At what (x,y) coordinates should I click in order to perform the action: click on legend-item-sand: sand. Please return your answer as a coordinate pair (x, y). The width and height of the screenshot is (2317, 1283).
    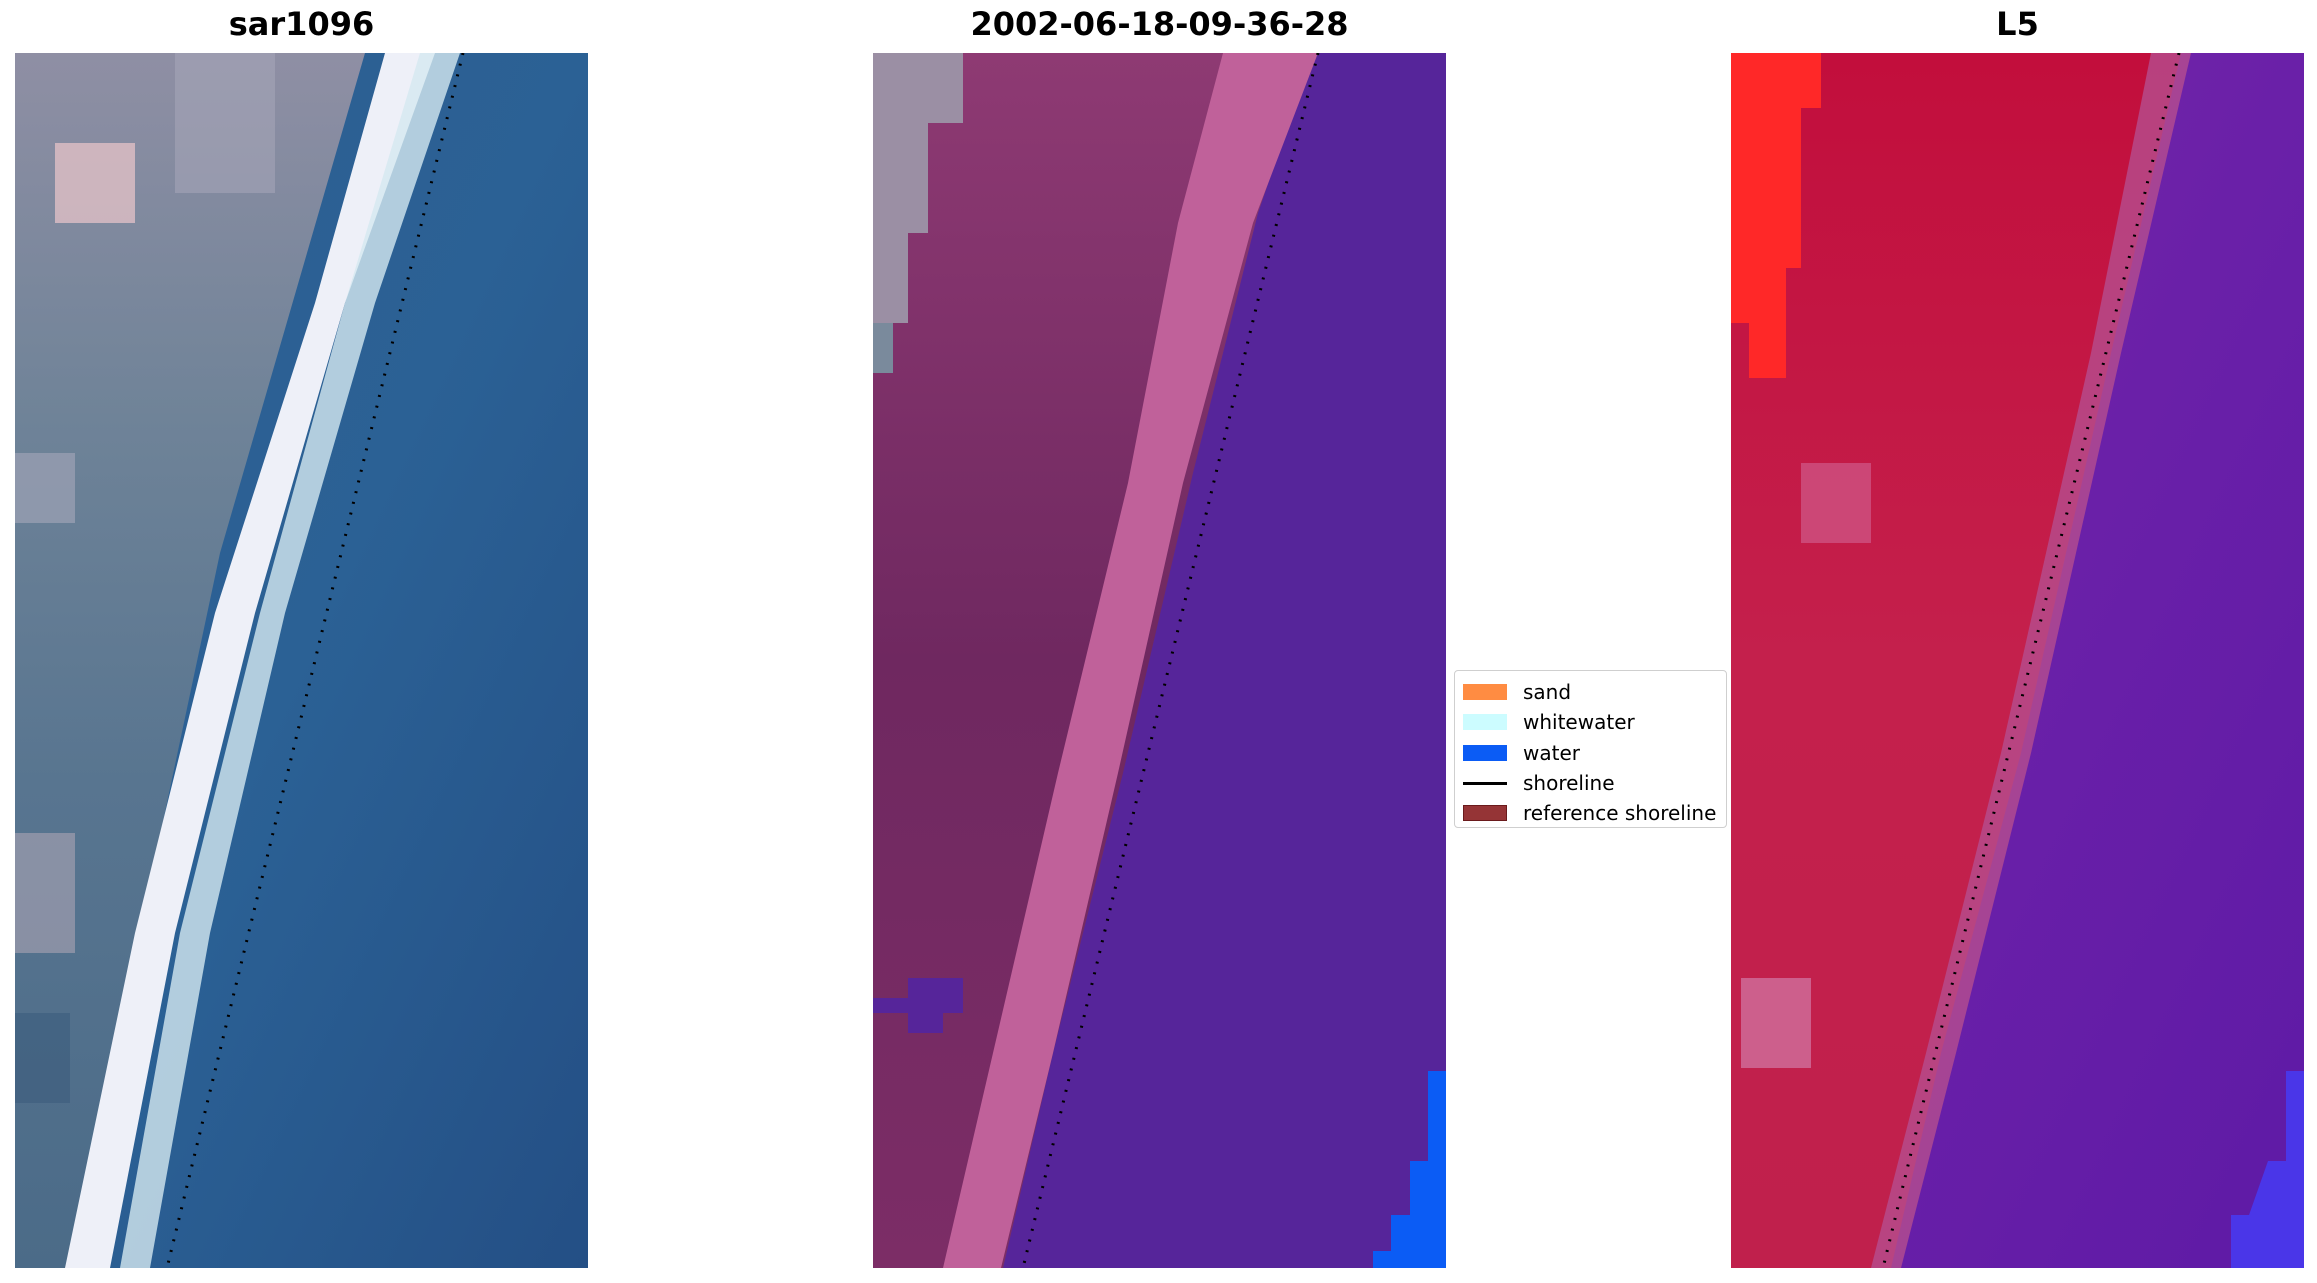
    Looking at the image, I should click on (1594, 692).